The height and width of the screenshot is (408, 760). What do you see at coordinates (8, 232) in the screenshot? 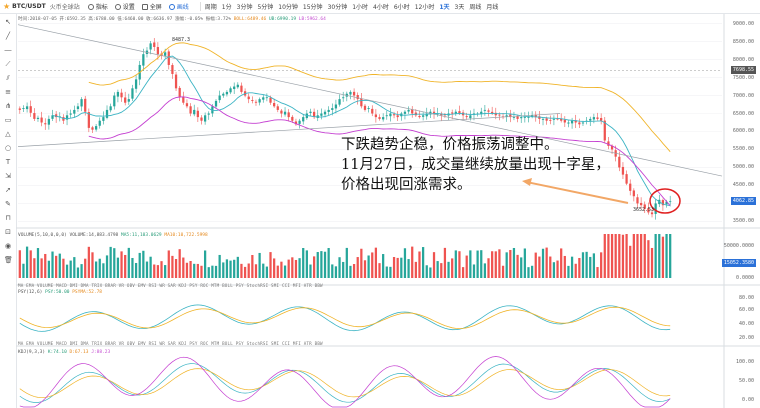
I see `lock-icon: ⊡` at bounding box center [8, 232].